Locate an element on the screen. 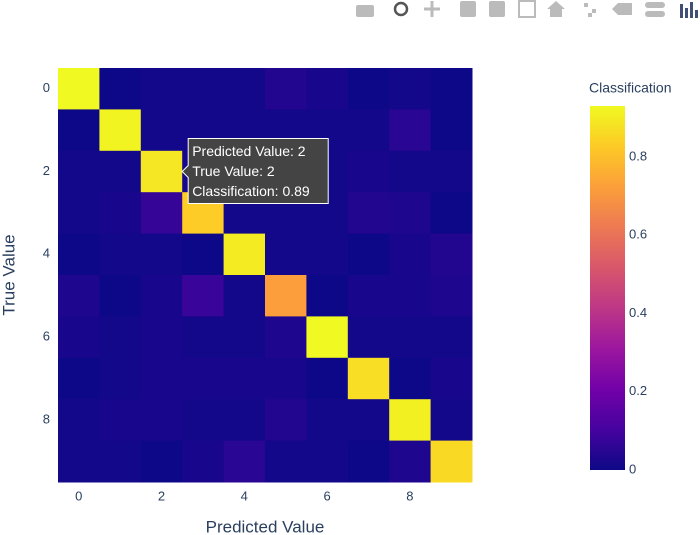  toolbar is located at coordinates (527, 9).